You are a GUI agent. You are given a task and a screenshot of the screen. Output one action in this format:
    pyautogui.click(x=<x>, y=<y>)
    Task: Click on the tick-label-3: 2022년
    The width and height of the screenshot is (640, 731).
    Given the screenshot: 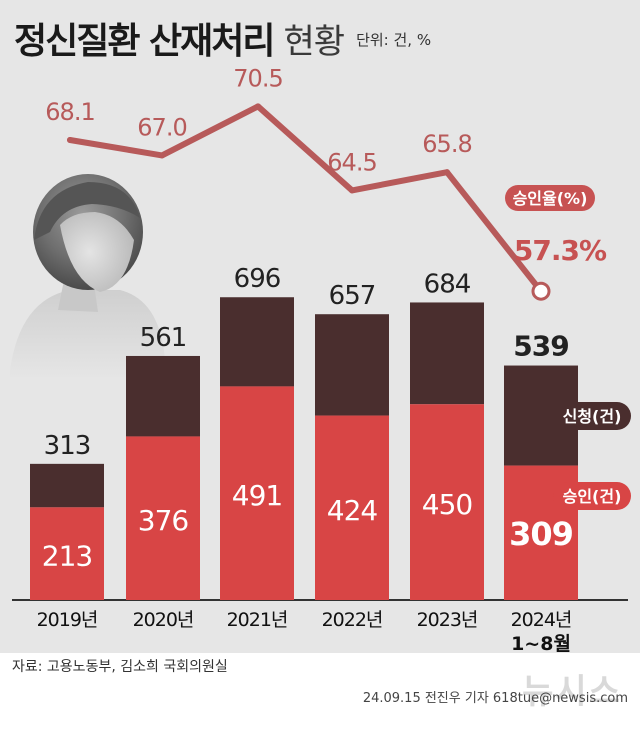 What is the action you would take?
    pyautogui.click(x=352, y=620)
    